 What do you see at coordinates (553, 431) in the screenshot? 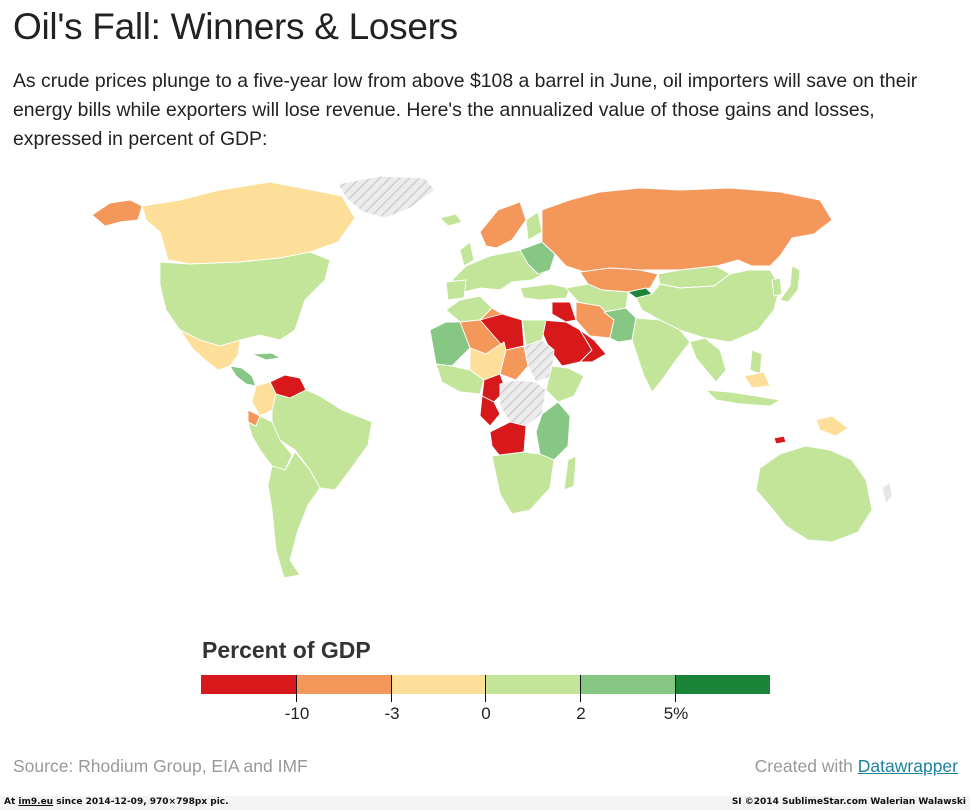
I see `region-east-africa` at bounding box center [553, 431].